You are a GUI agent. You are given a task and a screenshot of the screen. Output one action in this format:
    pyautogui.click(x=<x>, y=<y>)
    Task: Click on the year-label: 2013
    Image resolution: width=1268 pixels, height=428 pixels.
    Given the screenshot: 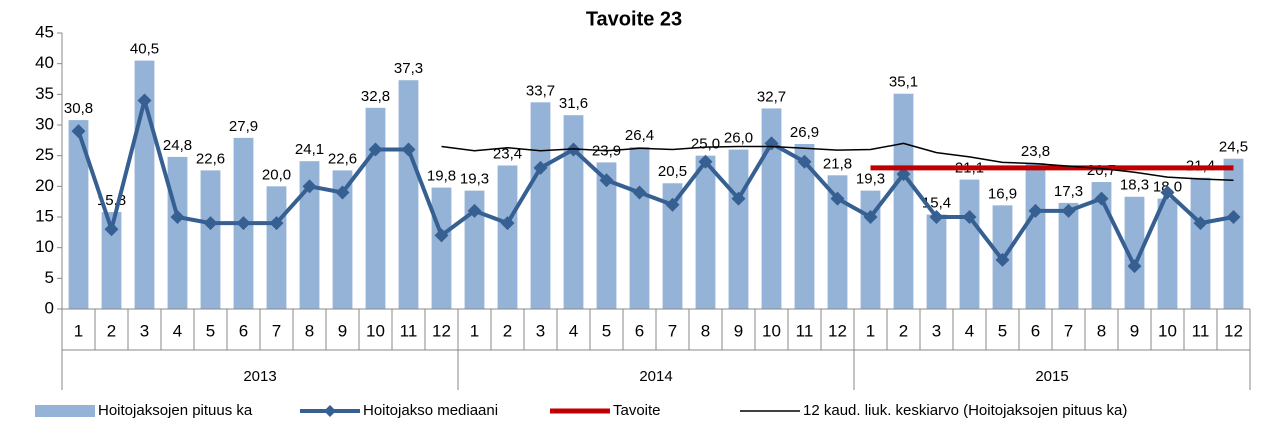 What is the action you would take?
    pyautogui.click(x=259, y=376)
    